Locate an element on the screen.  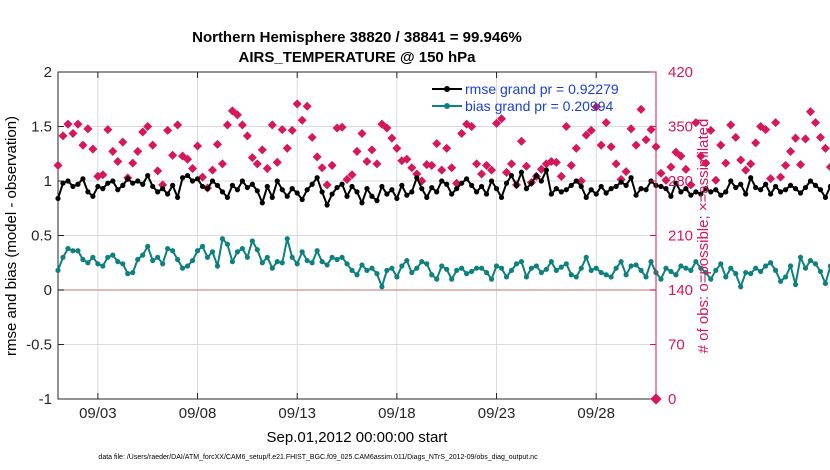
x-tick-label: 09/23 is located at coordinates (497, 413).